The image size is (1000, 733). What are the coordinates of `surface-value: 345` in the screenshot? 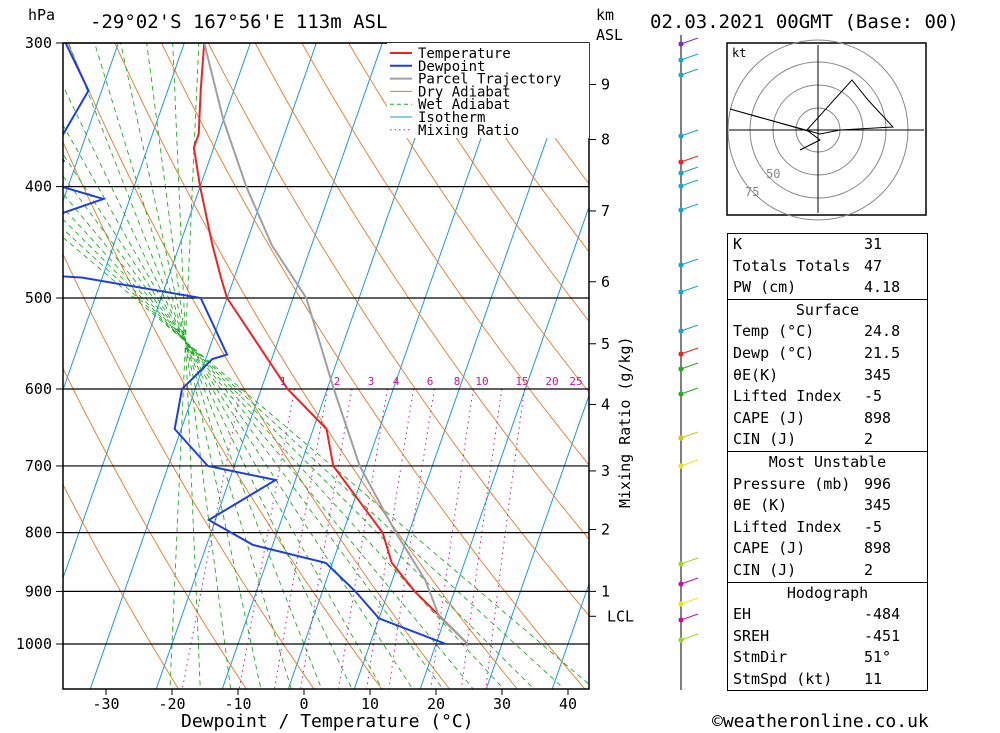 It's located at (878, 374).